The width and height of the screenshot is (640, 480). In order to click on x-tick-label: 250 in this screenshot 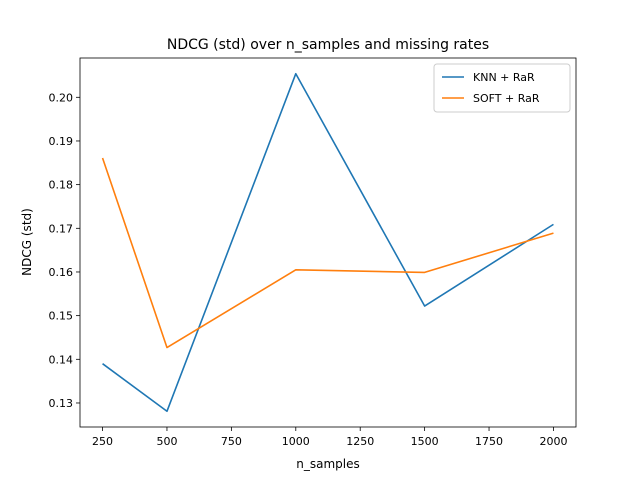, I will do `click(102, 441)`.